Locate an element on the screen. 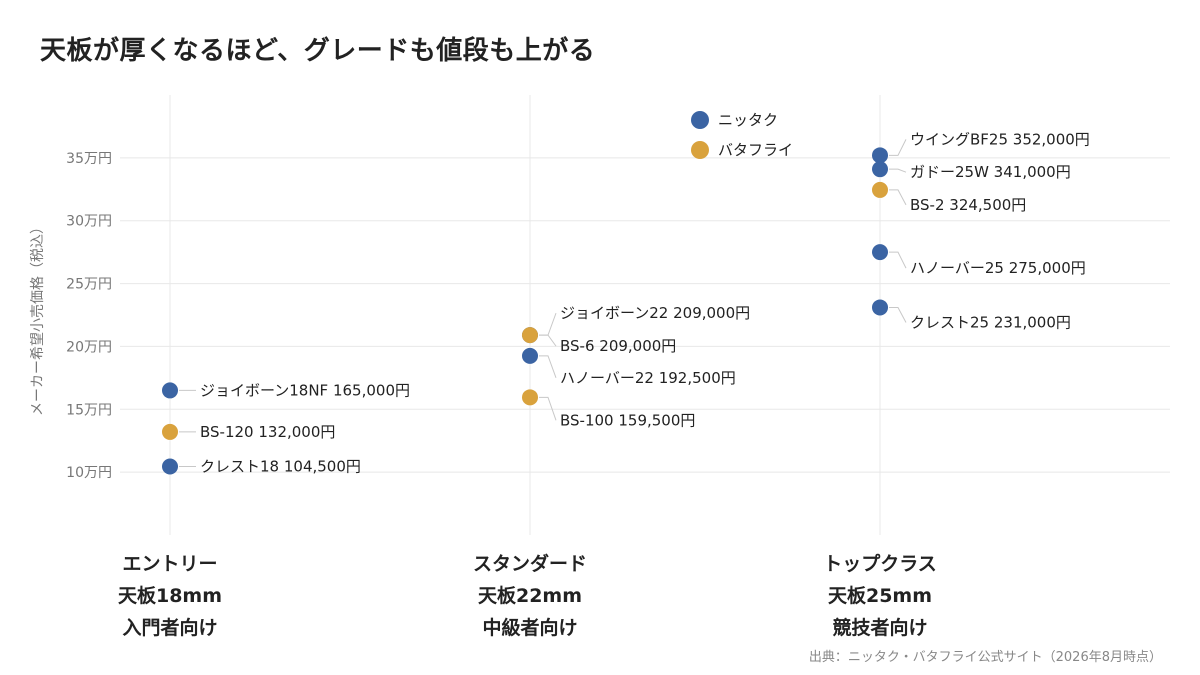 The image size is (1200, 675). y-tick-label: 20万円 is located at coordinates (89, 347).